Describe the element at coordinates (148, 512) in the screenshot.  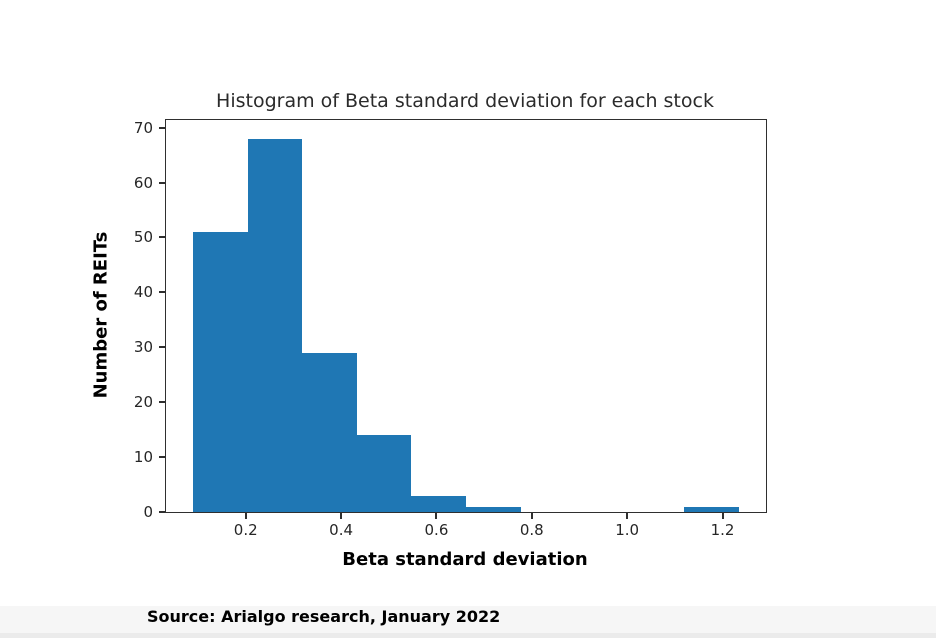
I see `y-axis-tick-label: 0` at that location.